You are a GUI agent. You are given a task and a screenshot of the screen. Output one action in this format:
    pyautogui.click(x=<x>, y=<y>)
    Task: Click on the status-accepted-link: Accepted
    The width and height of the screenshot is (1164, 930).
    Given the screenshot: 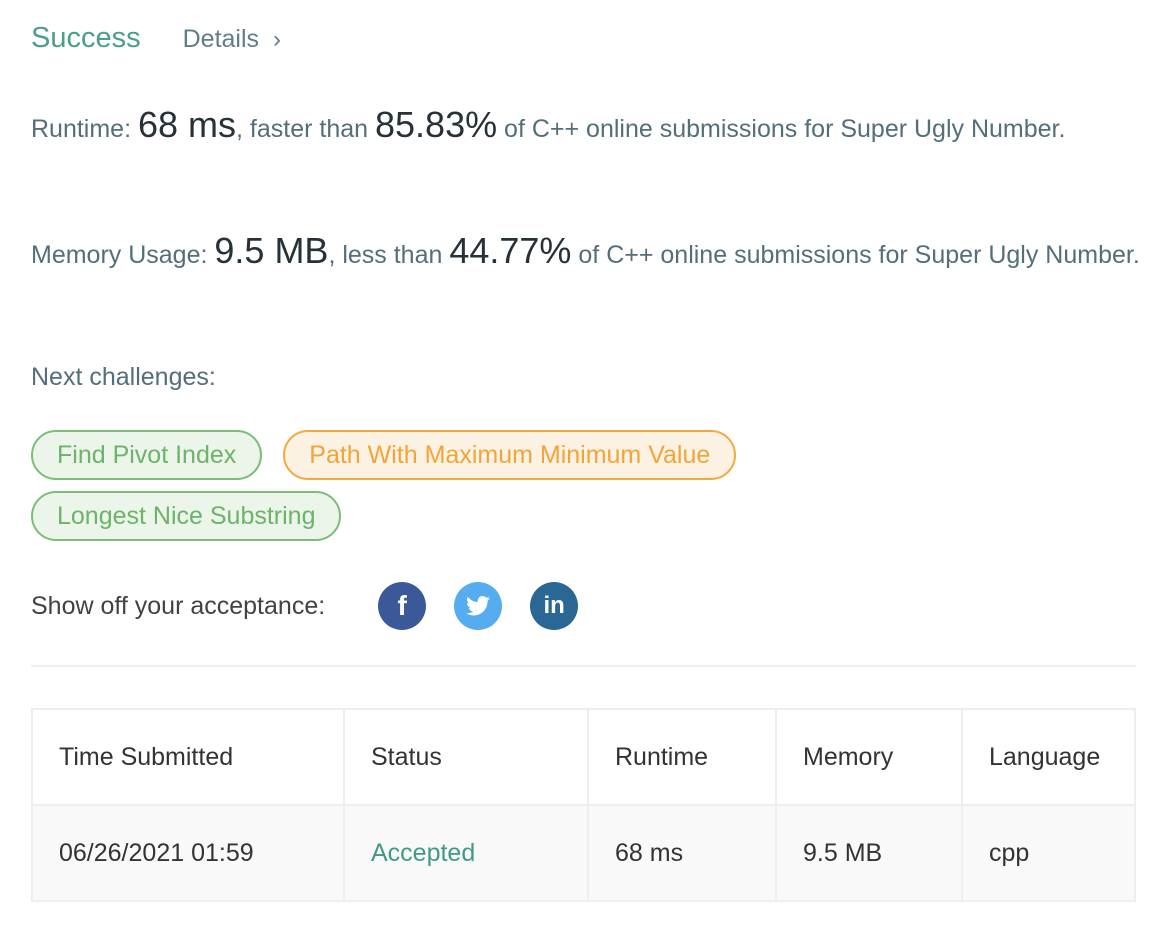 What is the action you would take?
    pyautogui.click(x=423, y=852)
    